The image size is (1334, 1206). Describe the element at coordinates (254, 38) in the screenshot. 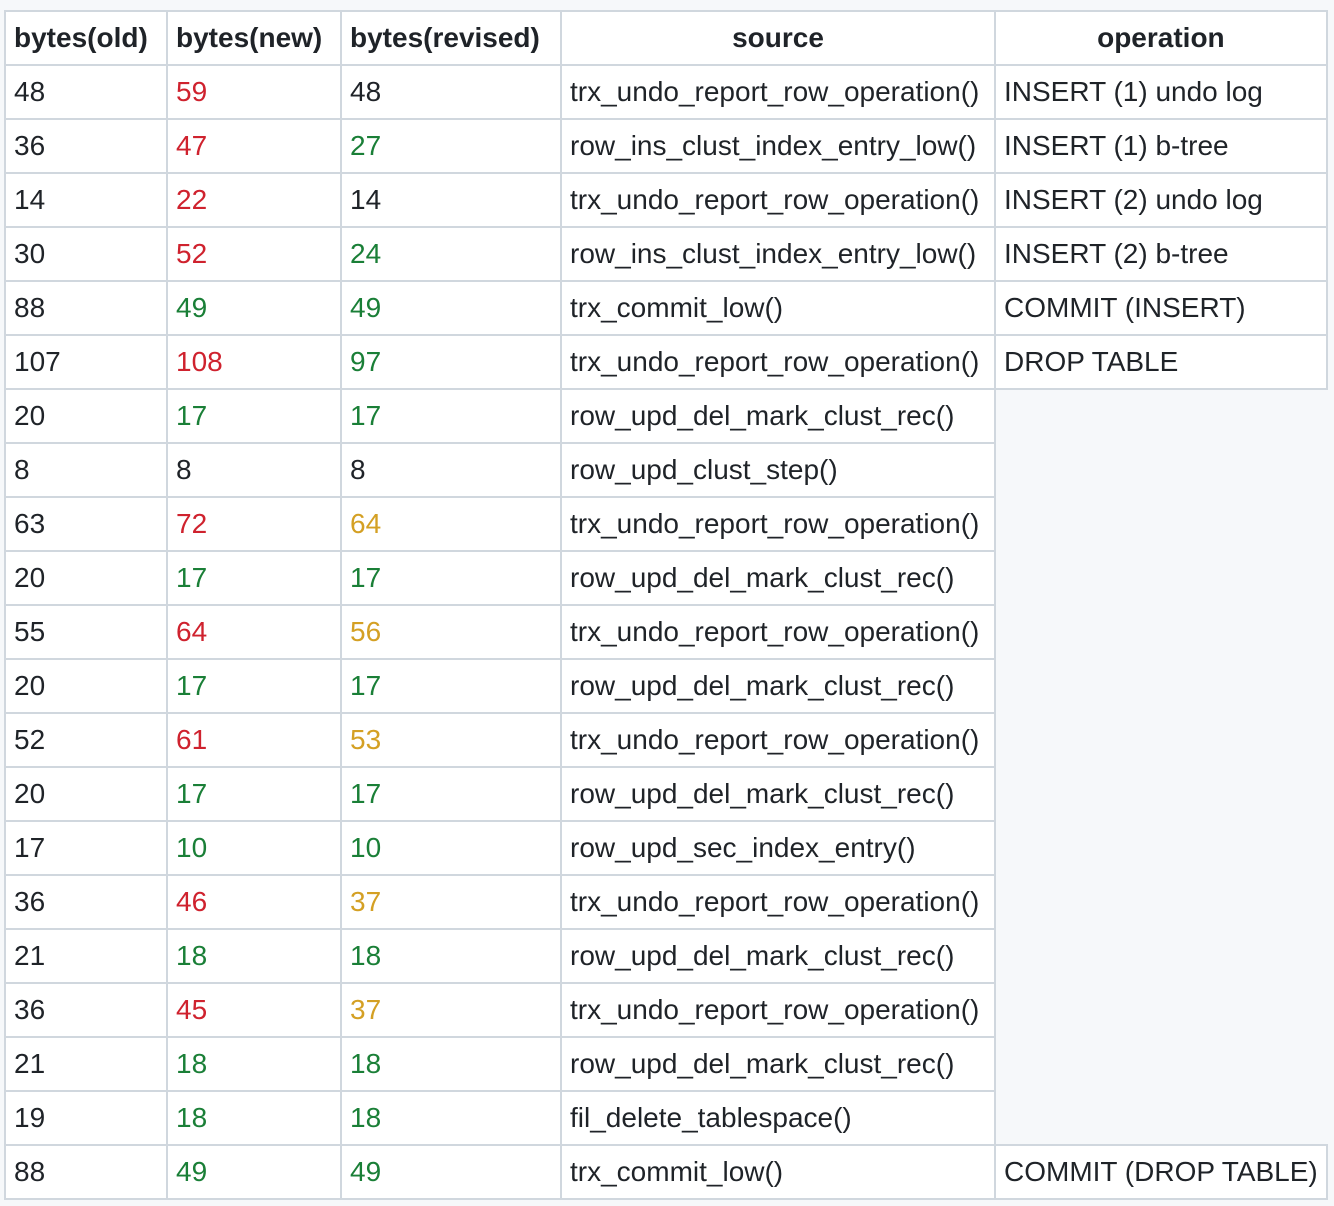

I see `header-bytes-new: bytes(new)` at that location.